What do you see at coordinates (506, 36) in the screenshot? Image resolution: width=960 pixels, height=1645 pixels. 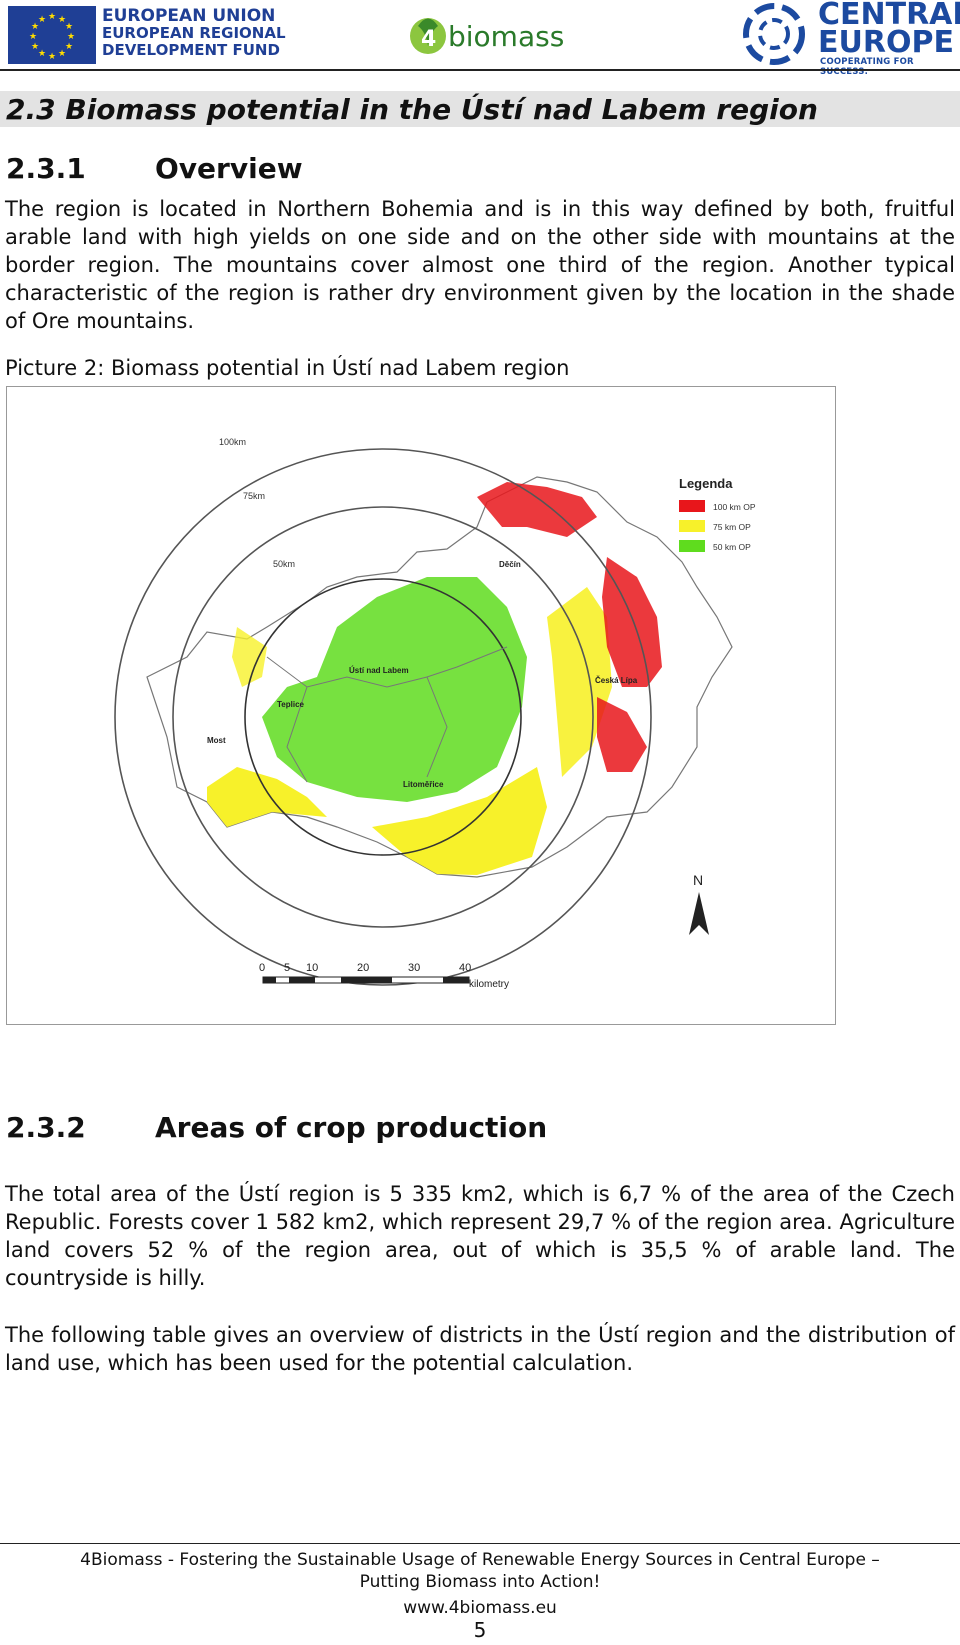 I see `biomass-logo-text: biomass` at bounding box center [506, 36].